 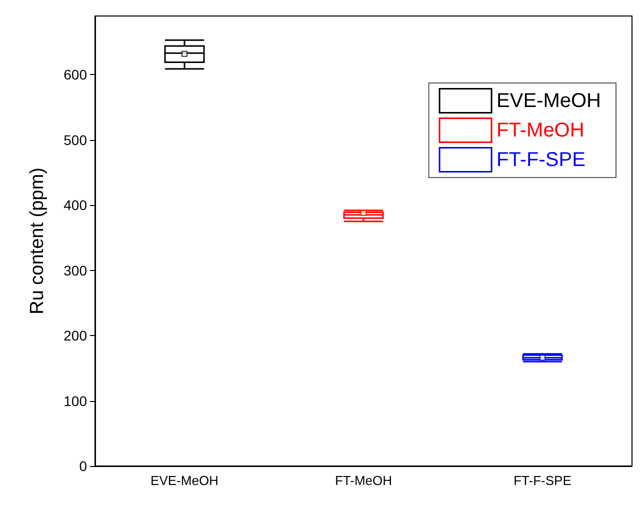 What do you see at coordinates (37, 241) in the screenshot?
I see `y-axis-title: Ru content (ppm)` at bounding box center [37, 241].